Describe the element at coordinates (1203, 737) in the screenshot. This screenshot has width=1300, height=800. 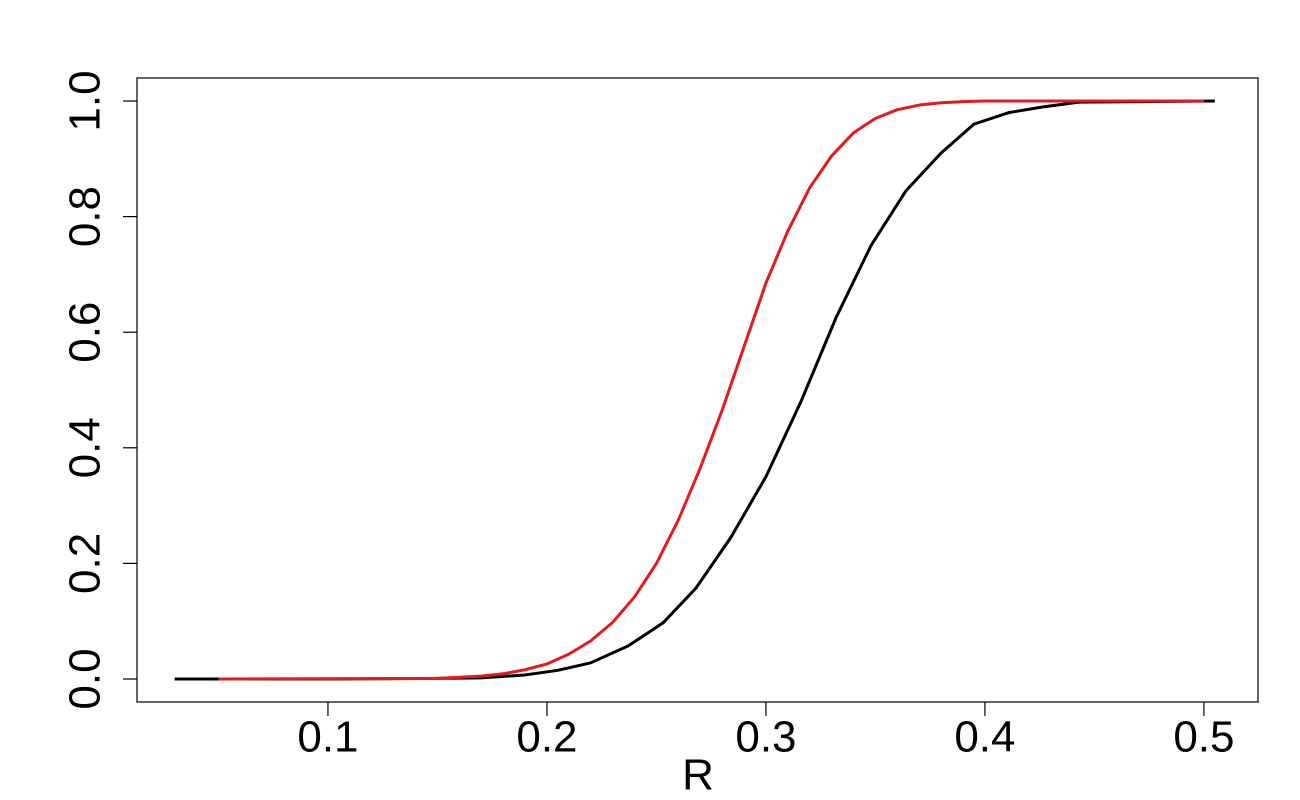
I see `x-tick-label: 0.5` at that location.